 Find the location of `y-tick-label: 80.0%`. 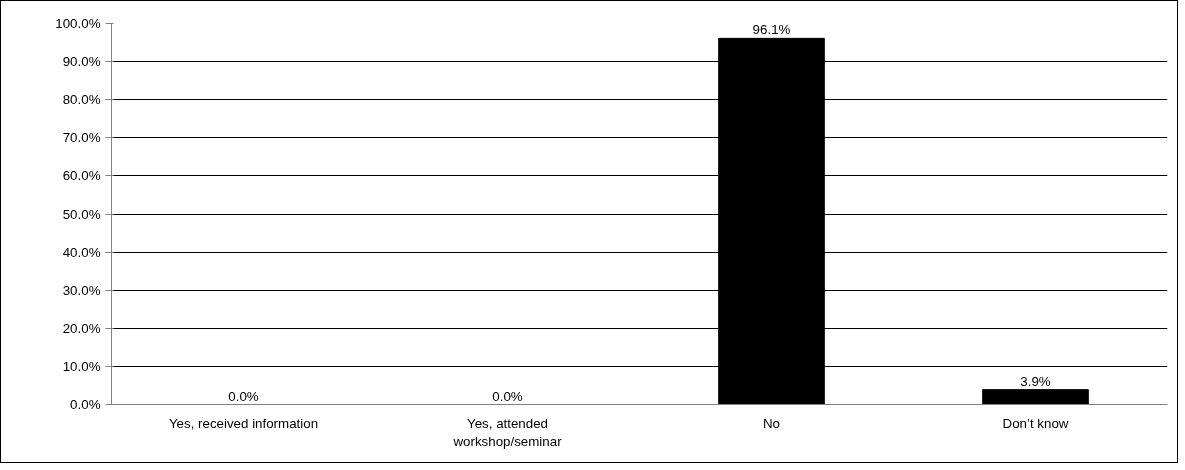

y-tick-label: 80.0% is located at coordinates (81, 100).